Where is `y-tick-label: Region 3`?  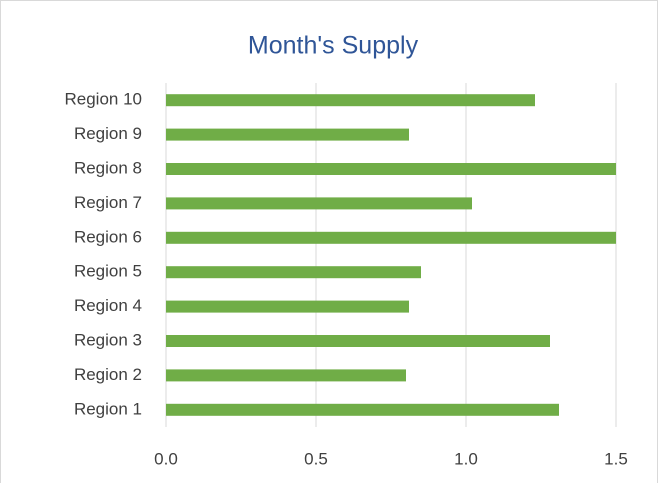
y-tick-label: Region 3 is located at coordinates (108, 339).